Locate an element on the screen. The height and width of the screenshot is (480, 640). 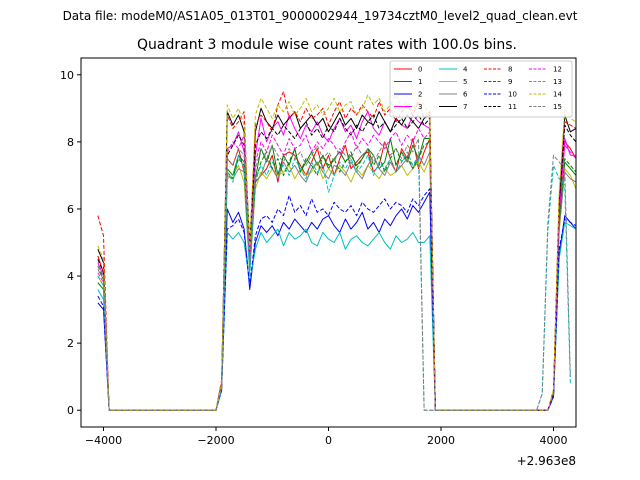
y-tick-label: 0 is located at coordinates (70, 410).